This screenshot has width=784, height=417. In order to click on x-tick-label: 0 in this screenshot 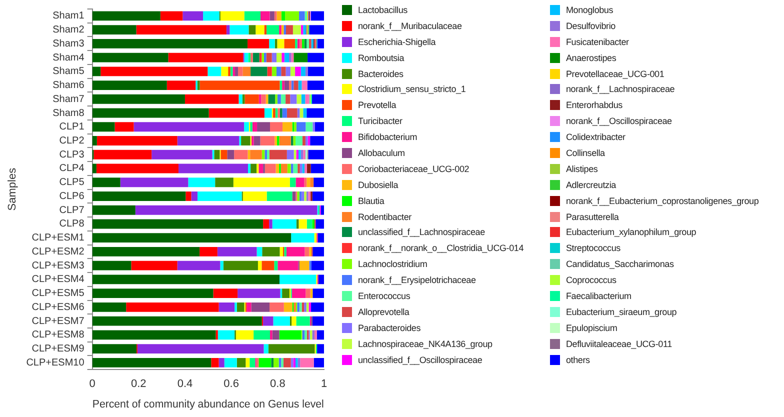, I will do `click(92, 384)`.